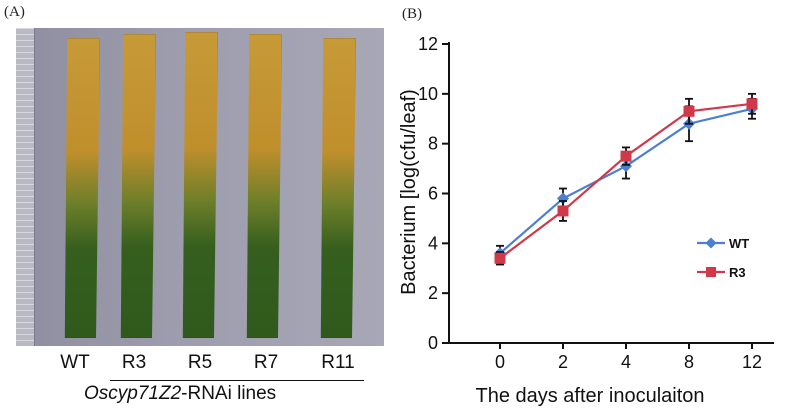 Image resolution: width=800 pixels, height=416 pixels. I want to click on legend-label-r3: R3, so click(737, 272).